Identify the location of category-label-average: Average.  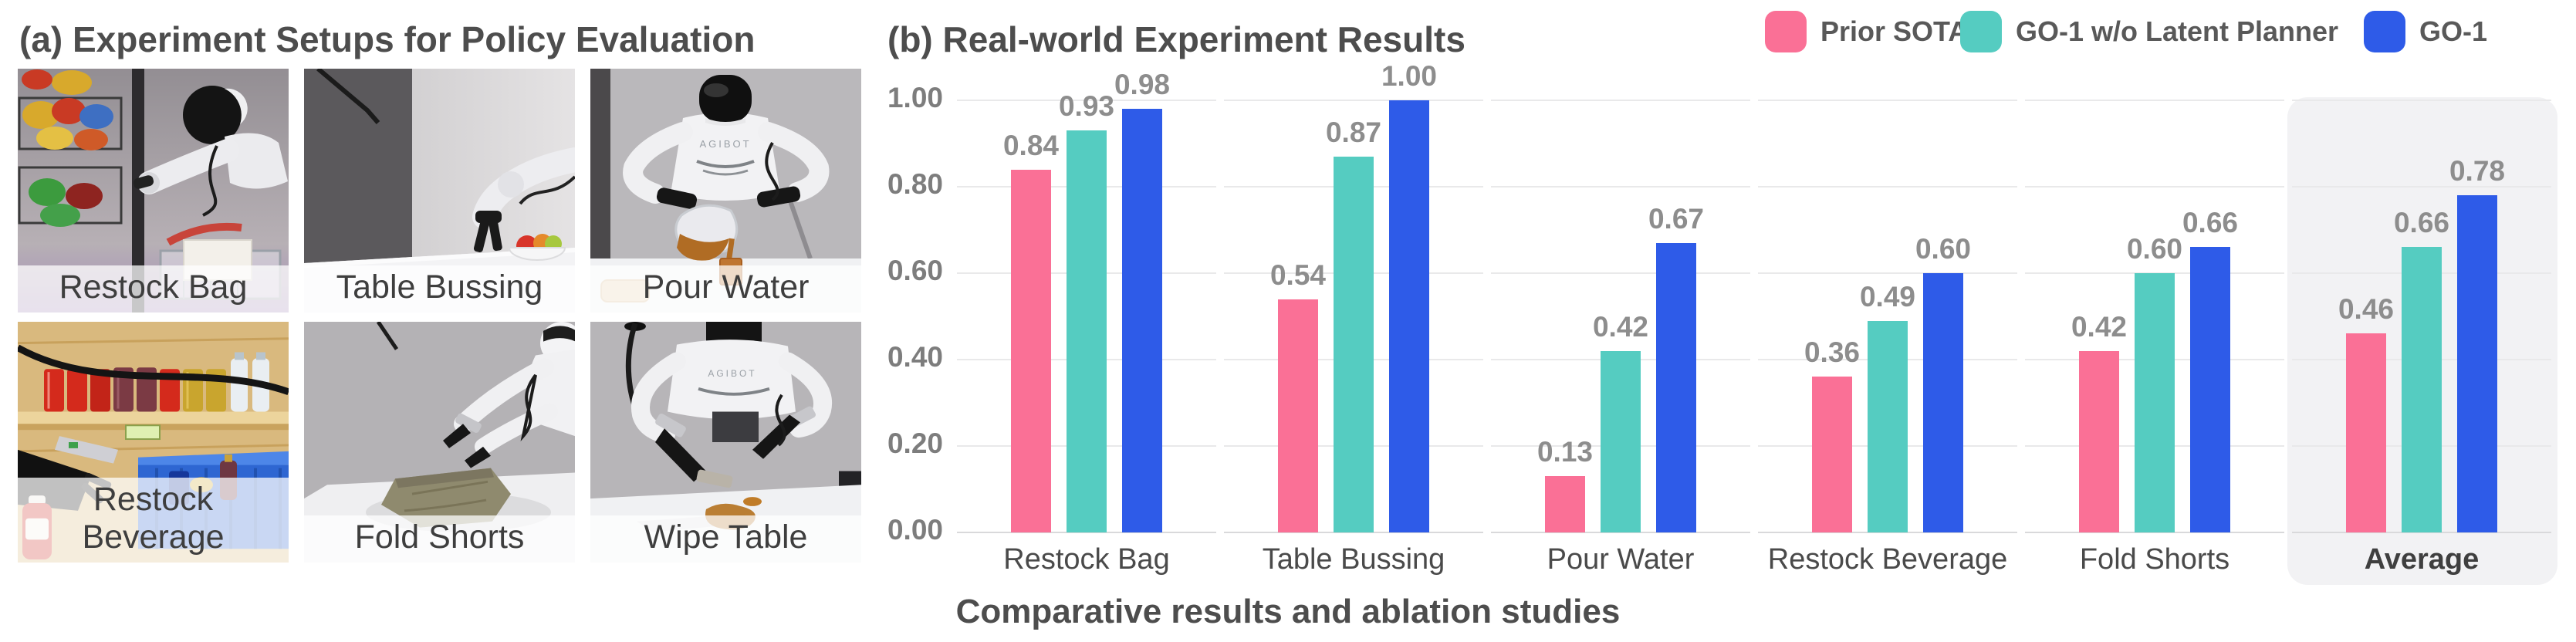
(2422, 559).